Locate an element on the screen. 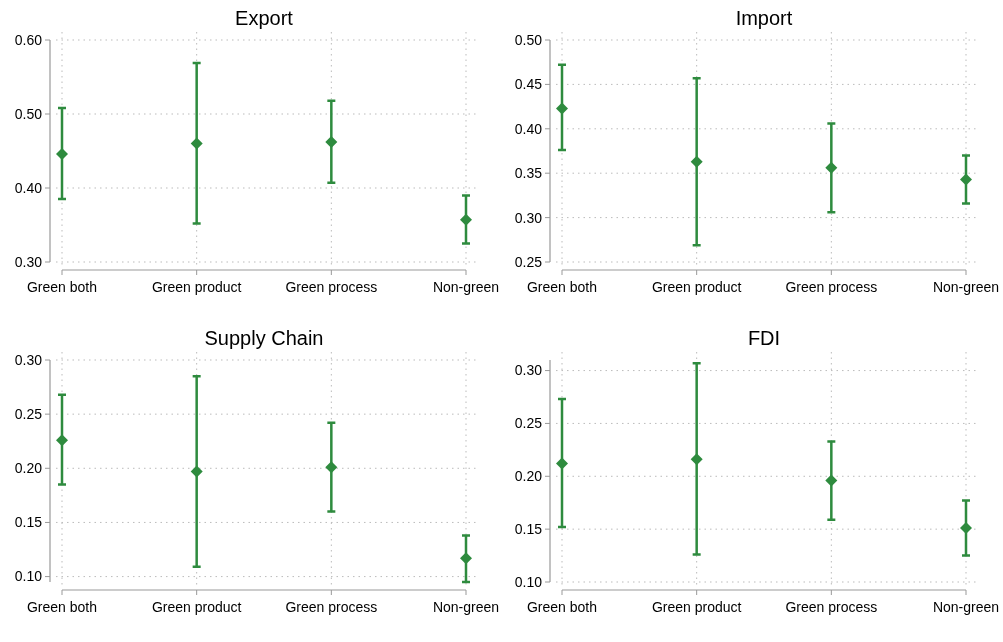 The height and width of the screenshot is (642, 1003). chart-title: Supply Chain is located at coordinates (264, 338).